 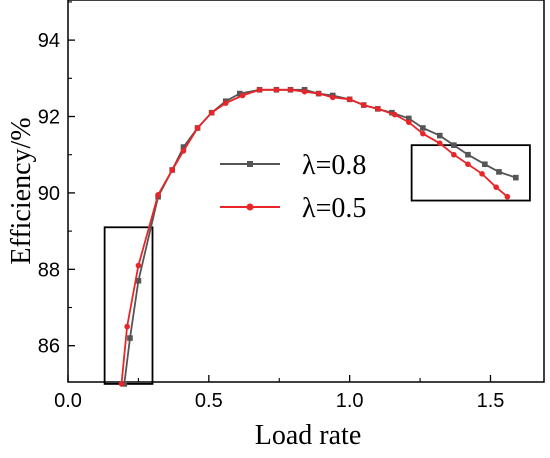 What do you see at coordinates (49, 41) in the screenshot?
I see `y-tick-label-4: 94` at bounding box center [49, 41].